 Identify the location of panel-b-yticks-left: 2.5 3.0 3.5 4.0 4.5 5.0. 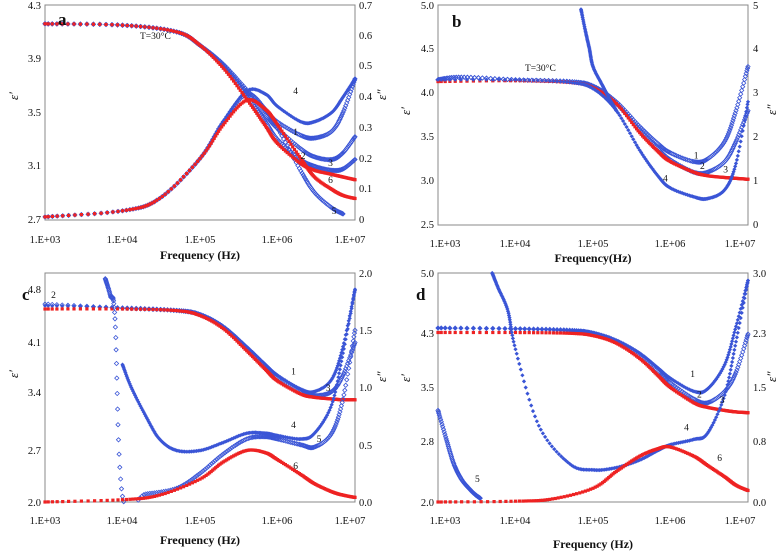
(427, 116).